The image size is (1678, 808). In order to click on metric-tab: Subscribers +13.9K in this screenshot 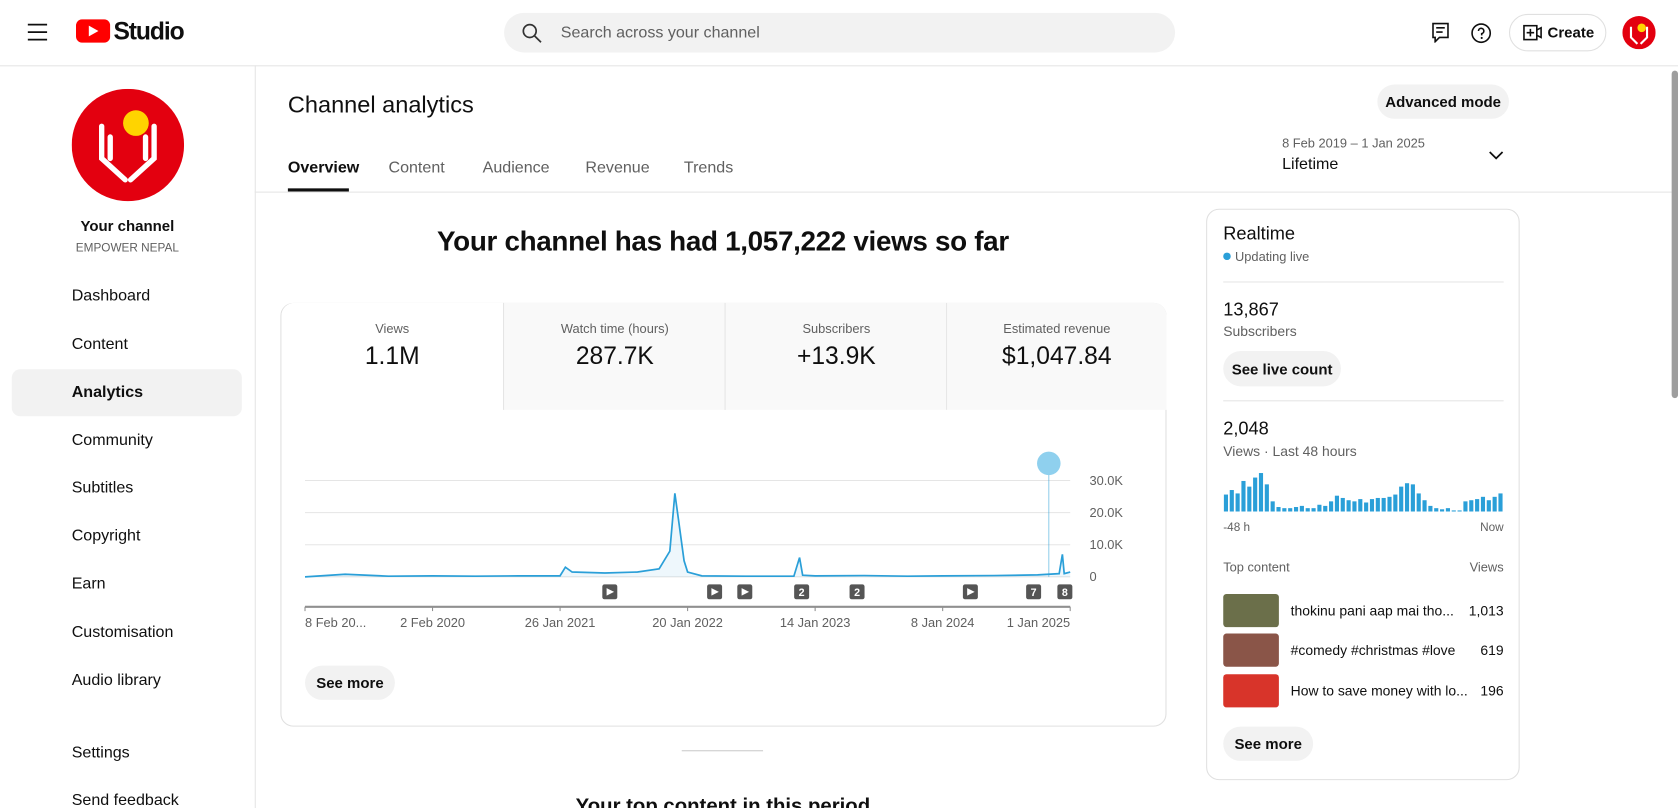, I will do `click(836, 356)`.